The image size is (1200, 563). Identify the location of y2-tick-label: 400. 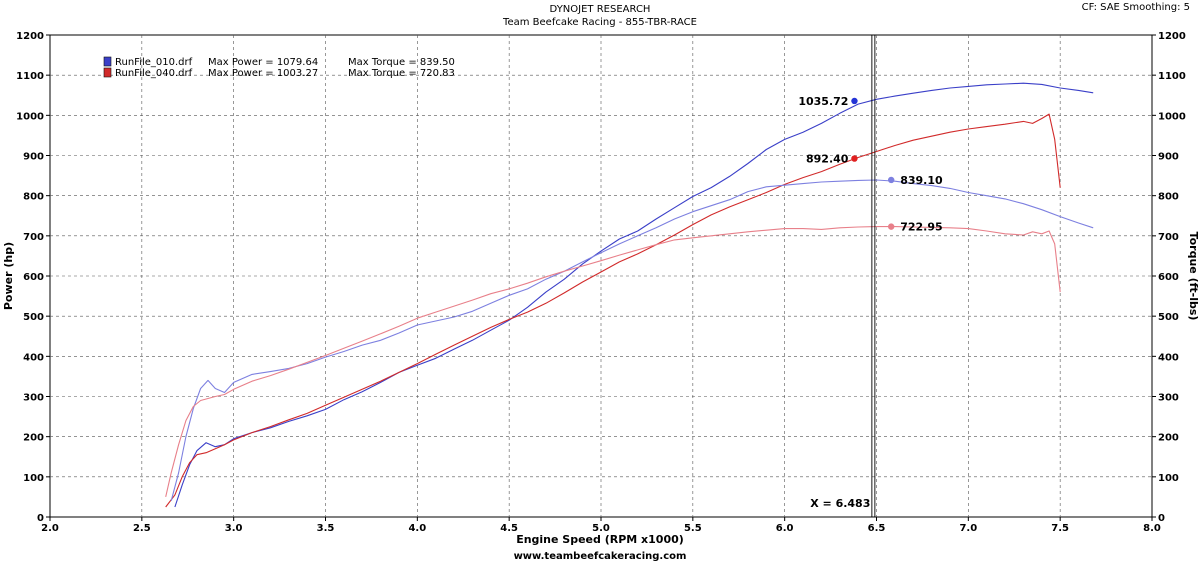
(1168, 357).